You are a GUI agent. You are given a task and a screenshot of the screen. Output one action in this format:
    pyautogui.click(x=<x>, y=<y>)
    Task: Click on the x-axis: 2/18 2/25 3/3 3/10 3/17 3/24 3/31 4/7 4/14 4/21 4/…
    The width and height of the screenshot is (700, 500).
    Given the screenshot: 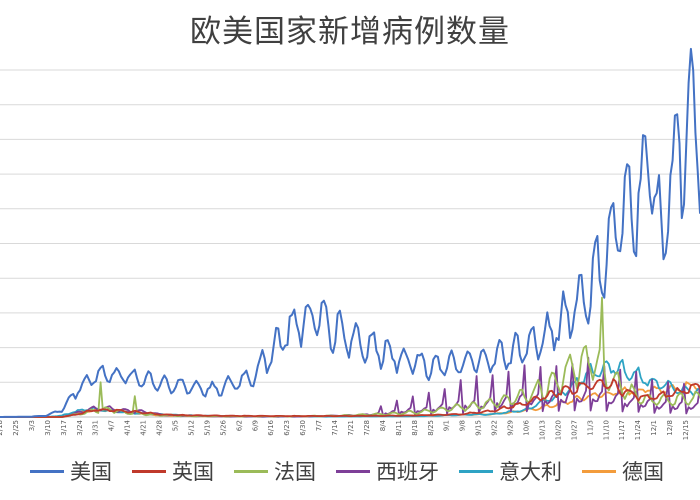 What is the action you would take?
    pyautogui.click(x=350, y=428)
    